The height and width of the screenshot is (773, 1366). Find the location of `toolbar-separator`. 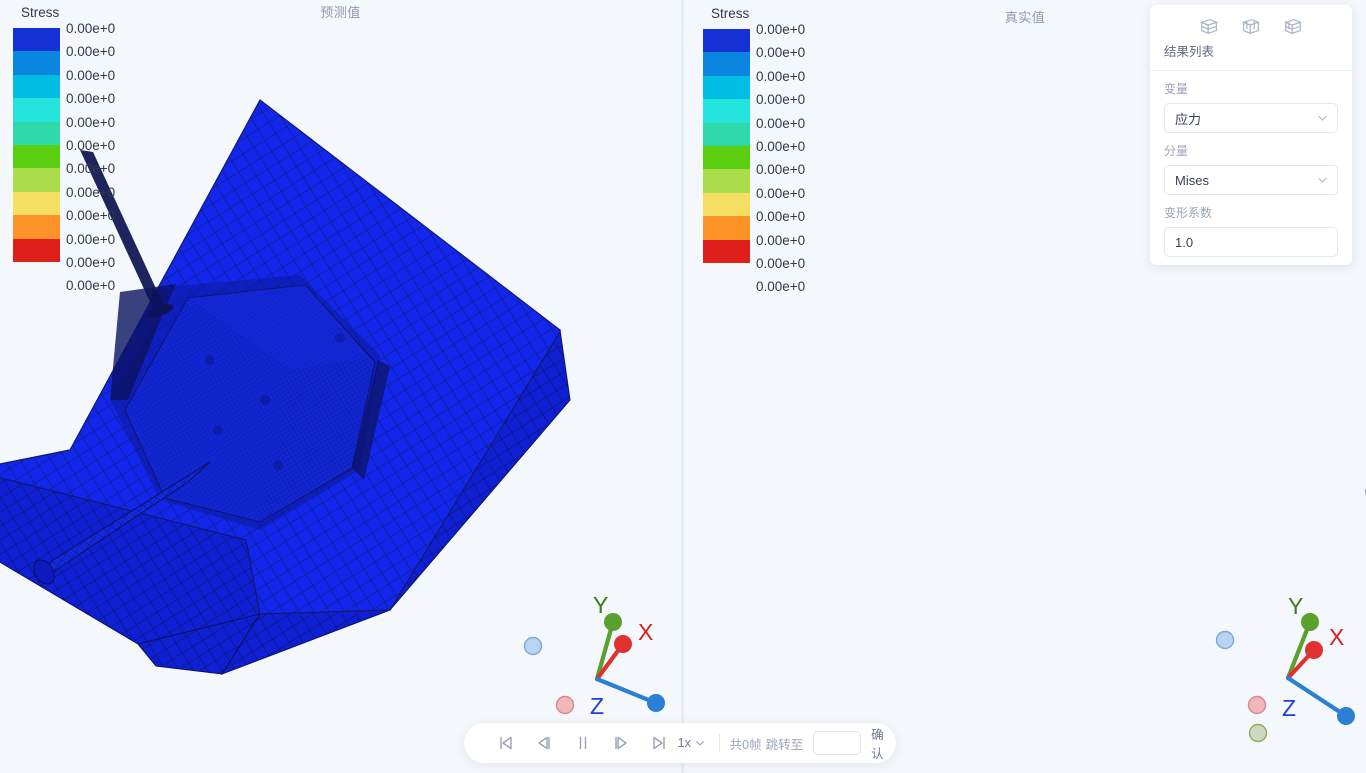

toolbar-separator is located at coordinates (719, 743).